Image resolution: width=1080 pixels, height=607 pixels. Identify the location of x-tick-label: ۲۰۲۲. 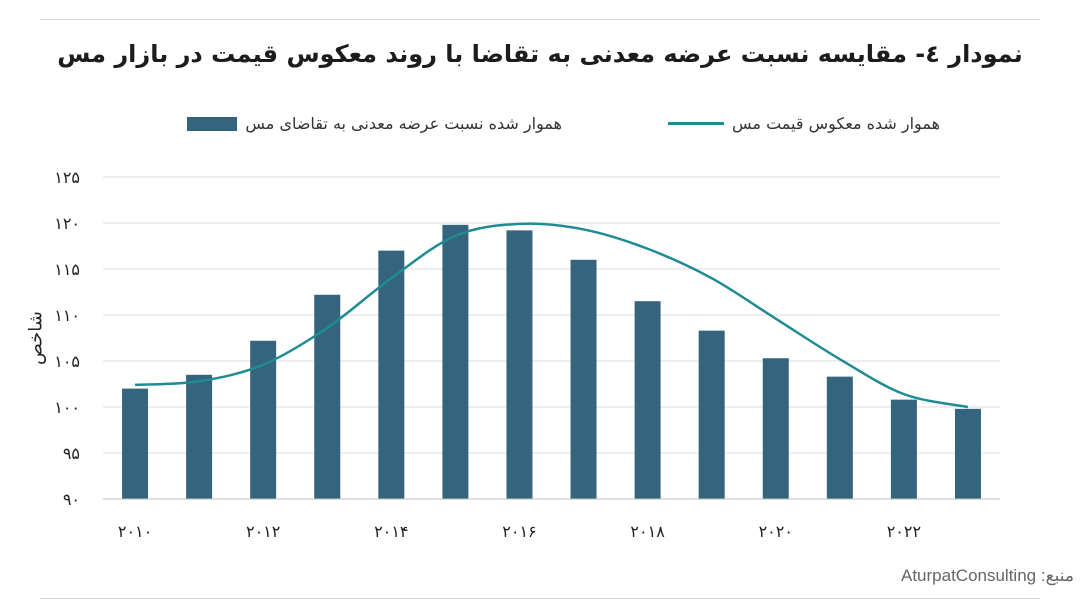
(904, 531).